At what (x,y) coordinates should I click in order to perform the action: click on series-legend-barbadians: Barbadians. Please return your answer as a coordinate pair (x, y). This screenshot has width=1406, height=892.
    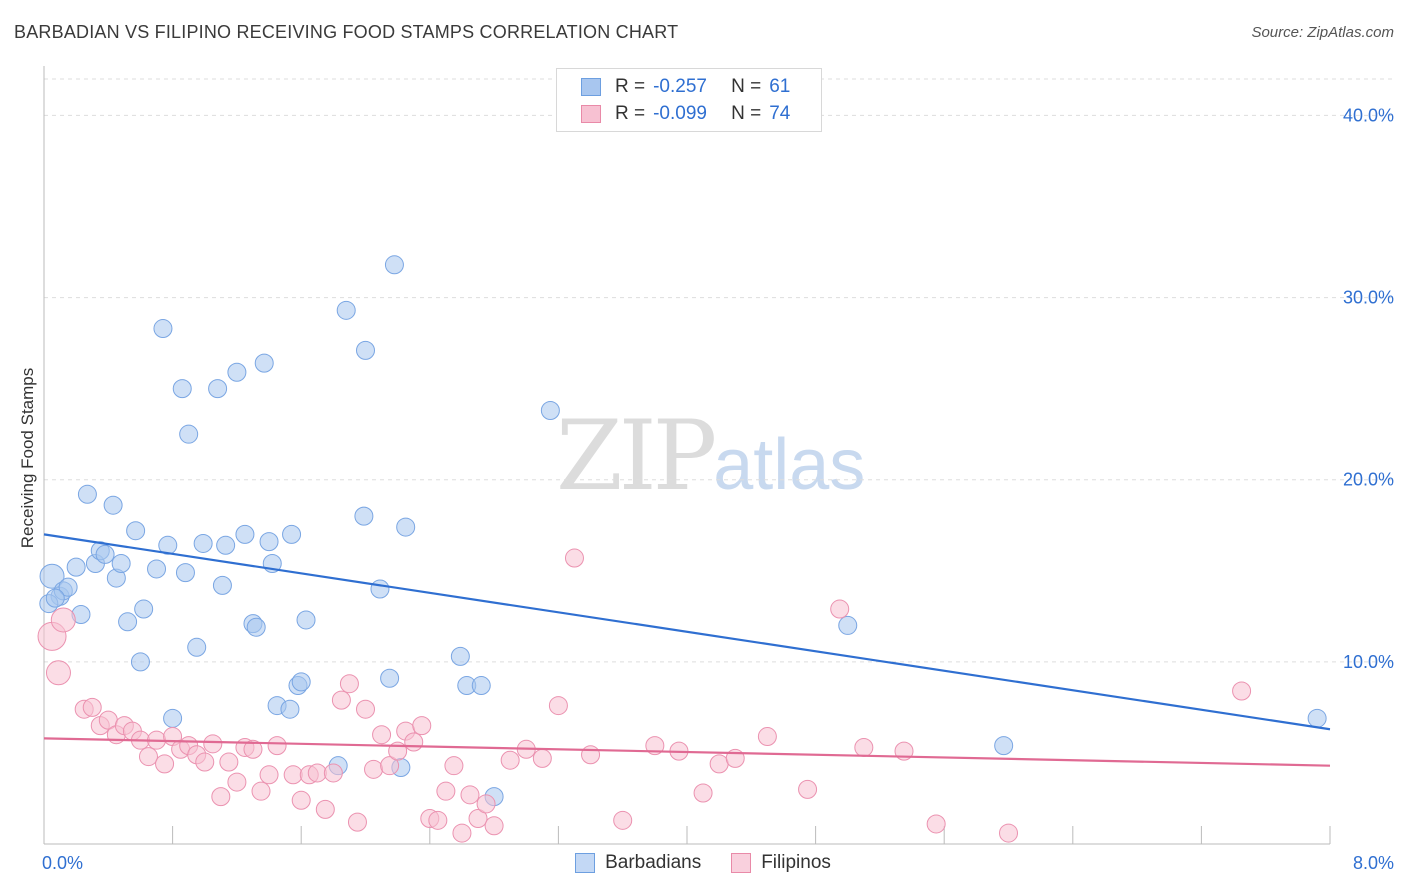
    Looking at the image, I should click on (638, 863).